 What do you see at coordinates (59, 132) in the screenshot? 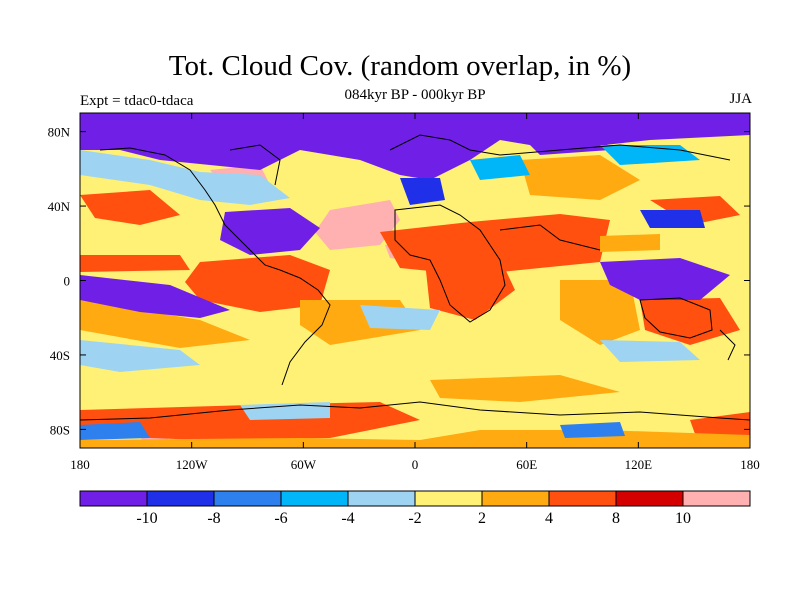
I see `y-tick-label: 80N` at bounding box center [59, 132].